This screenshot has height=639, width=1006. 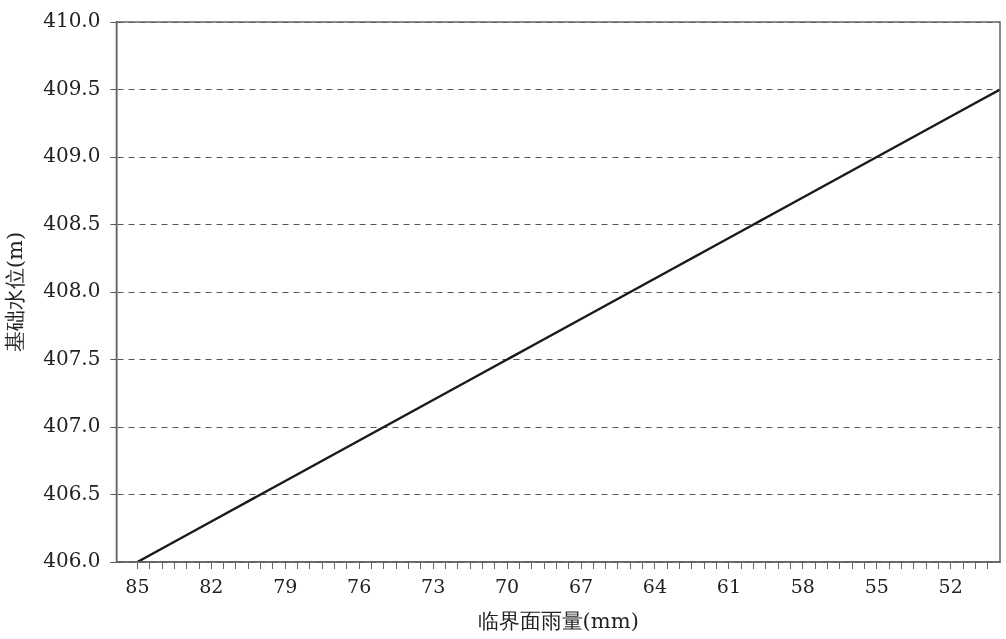 I want to click on y-tick-label: 409.0, so click(x=72, y=155).